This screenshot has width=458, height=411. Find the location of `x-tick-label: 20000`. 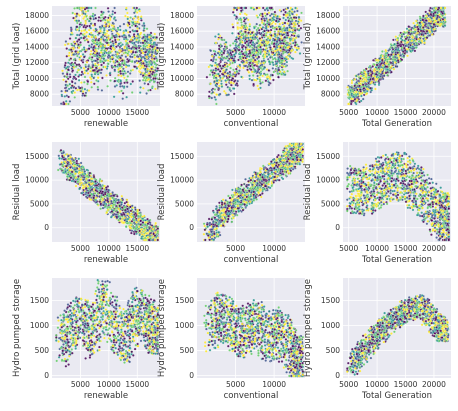

x-tick-label: 20000 is located at coordinates (434, 112).